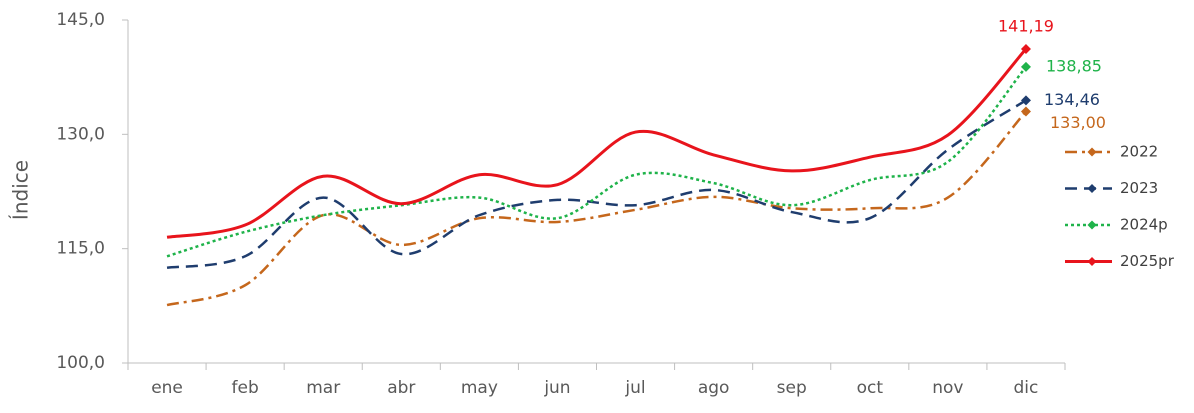 This screenshot has height=413, width=1194. I want to click on legend-label: 2024p, so click(1144, 225).